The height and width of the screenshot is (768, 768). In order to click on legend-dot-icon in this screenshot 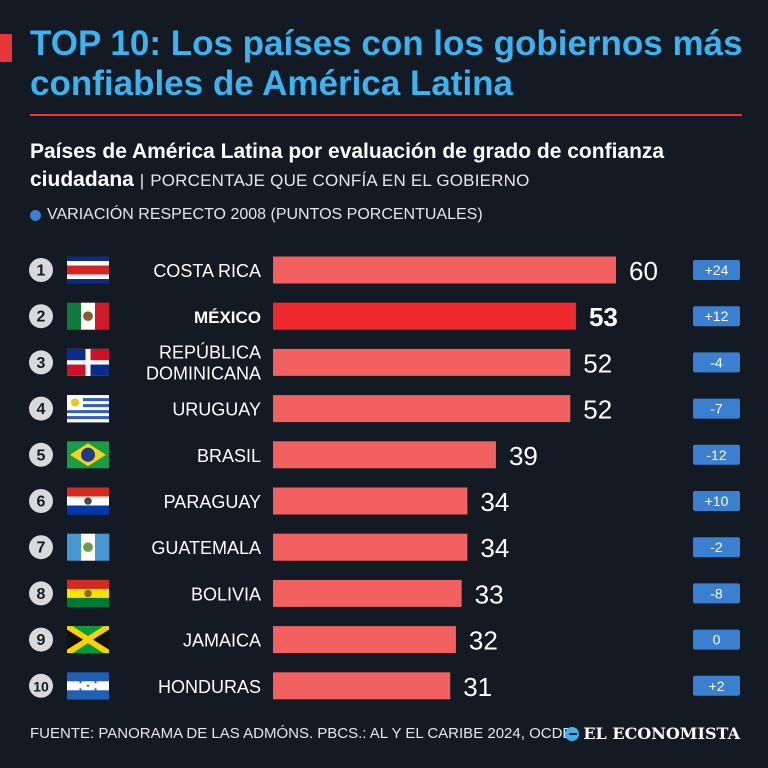, I will do `click(35, 215)`.